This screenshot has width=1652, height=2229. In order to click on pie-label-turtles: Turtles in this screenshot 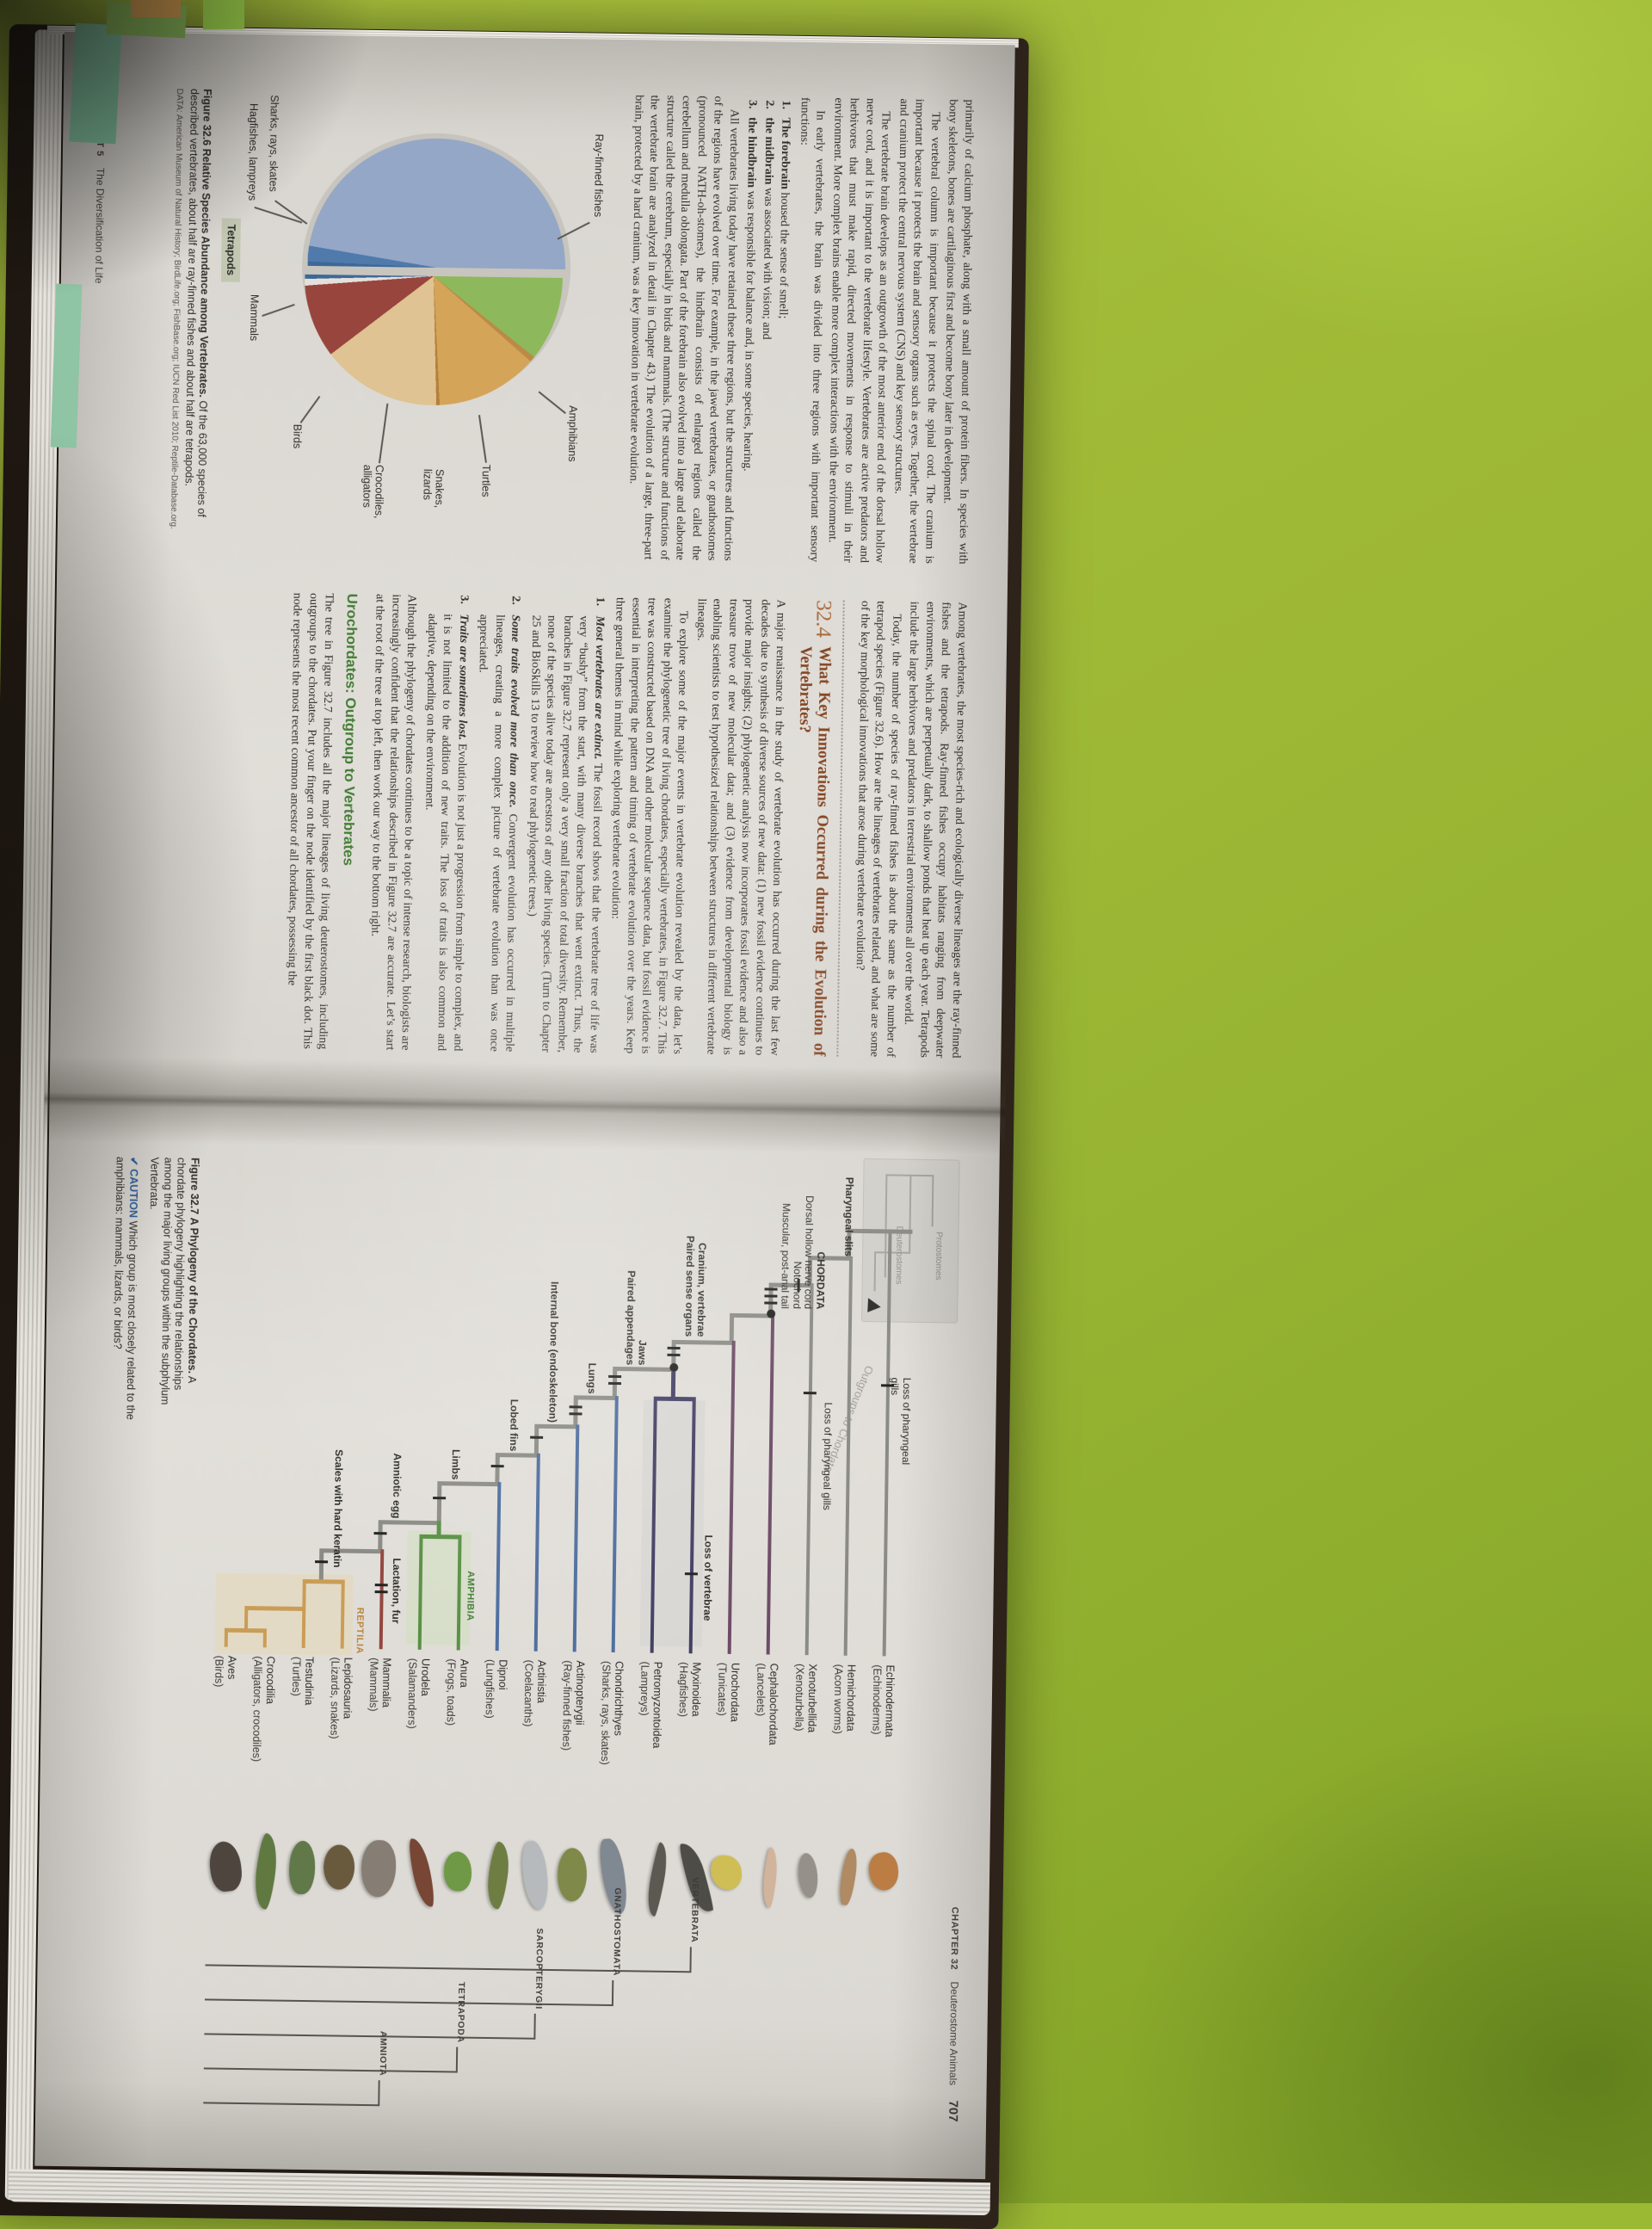, I will do `click(486, 480)`.